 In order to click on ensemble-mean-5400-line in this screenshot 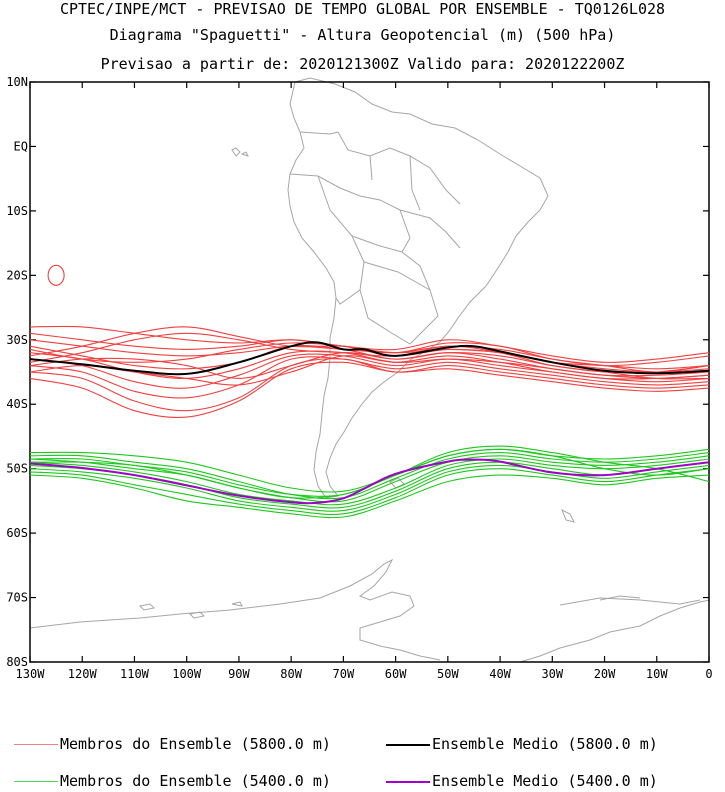, I will do `click(369, 481)`.